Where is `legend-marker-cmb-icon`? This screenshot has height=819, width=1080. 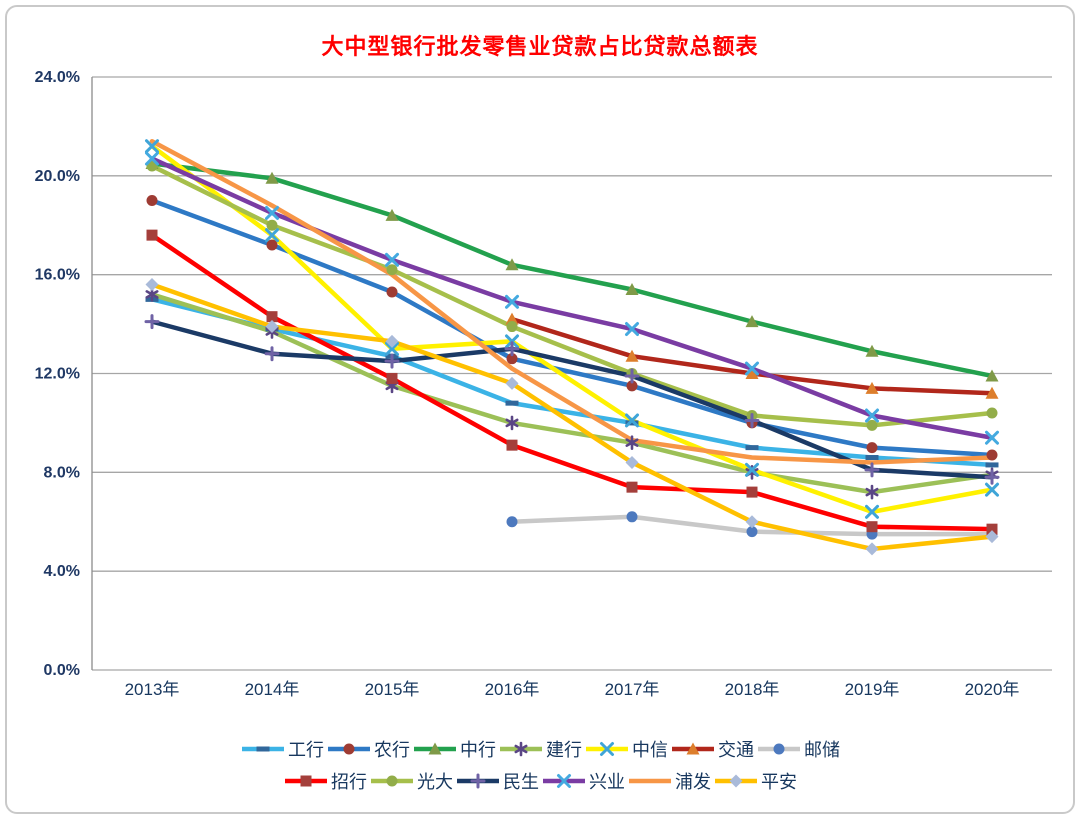 legend-marker-cmb-icon is located at coordinates (306, 781).